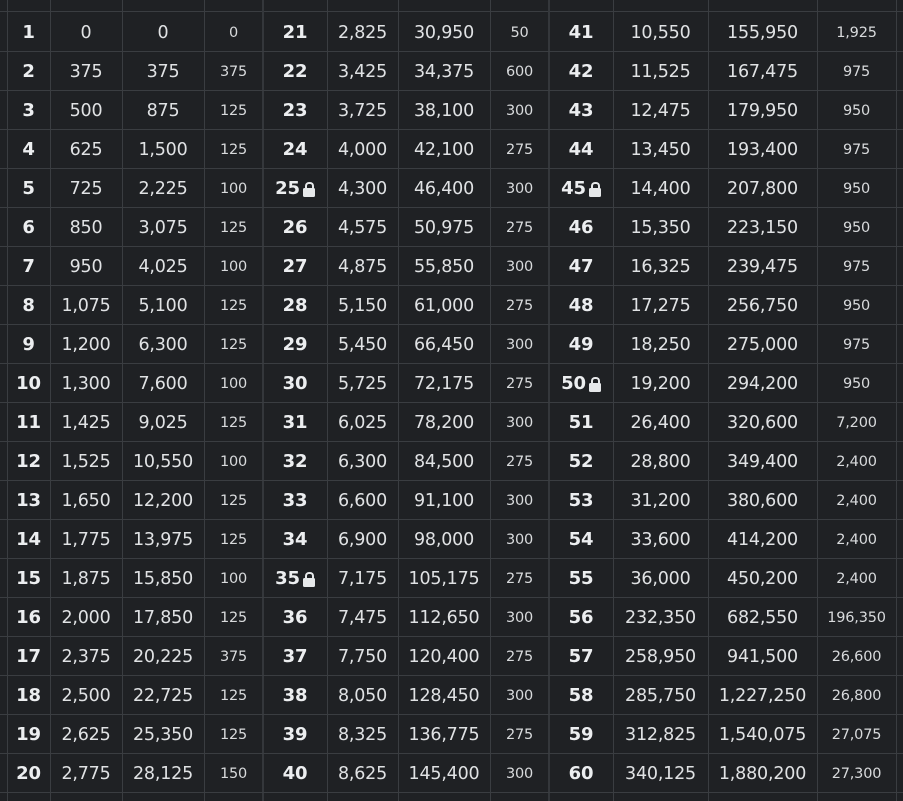  Describe the element at coordinates (856, 656) in the screenshot. I see `xp-diff-cell-text: 26,600` at that location.